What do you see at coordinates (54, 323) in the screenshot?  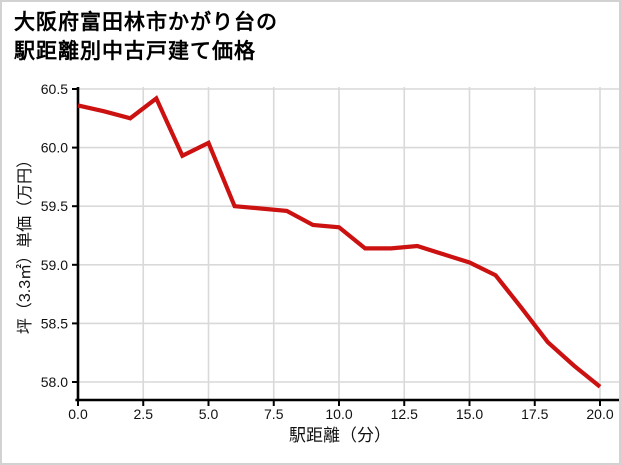 I see `y-tick-label: 58.5` at bounding box center [54, 323].